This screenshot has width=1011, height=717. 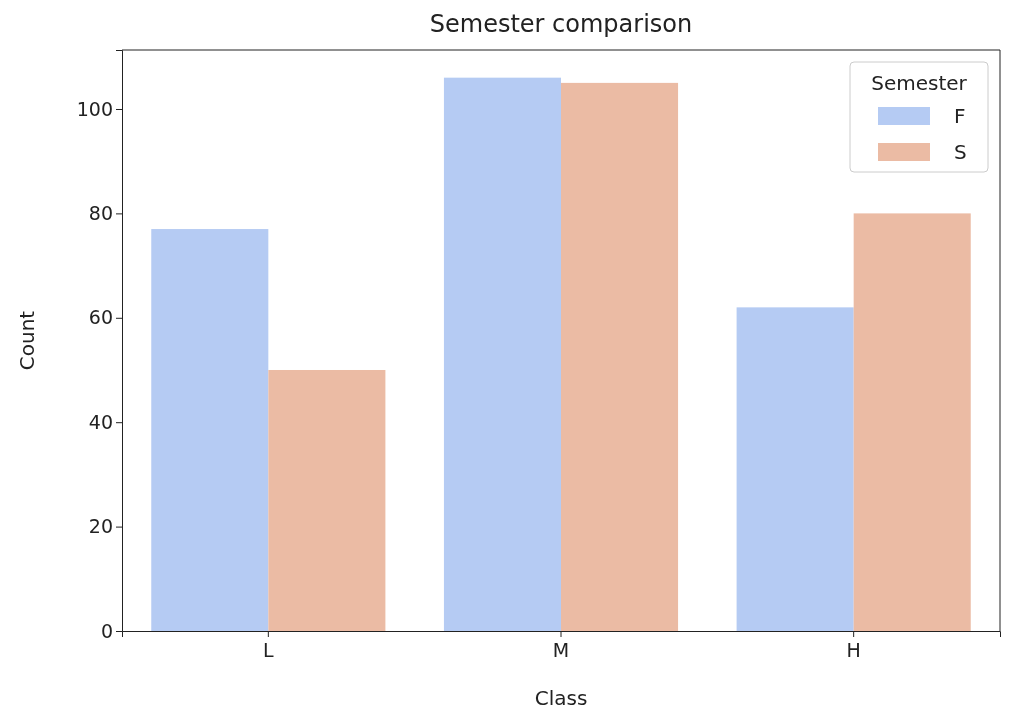 What do you see at coordinates (561, 24) in the screenshot?
I see `chart-title: Semester comparison` at bounding box center [561, 24].